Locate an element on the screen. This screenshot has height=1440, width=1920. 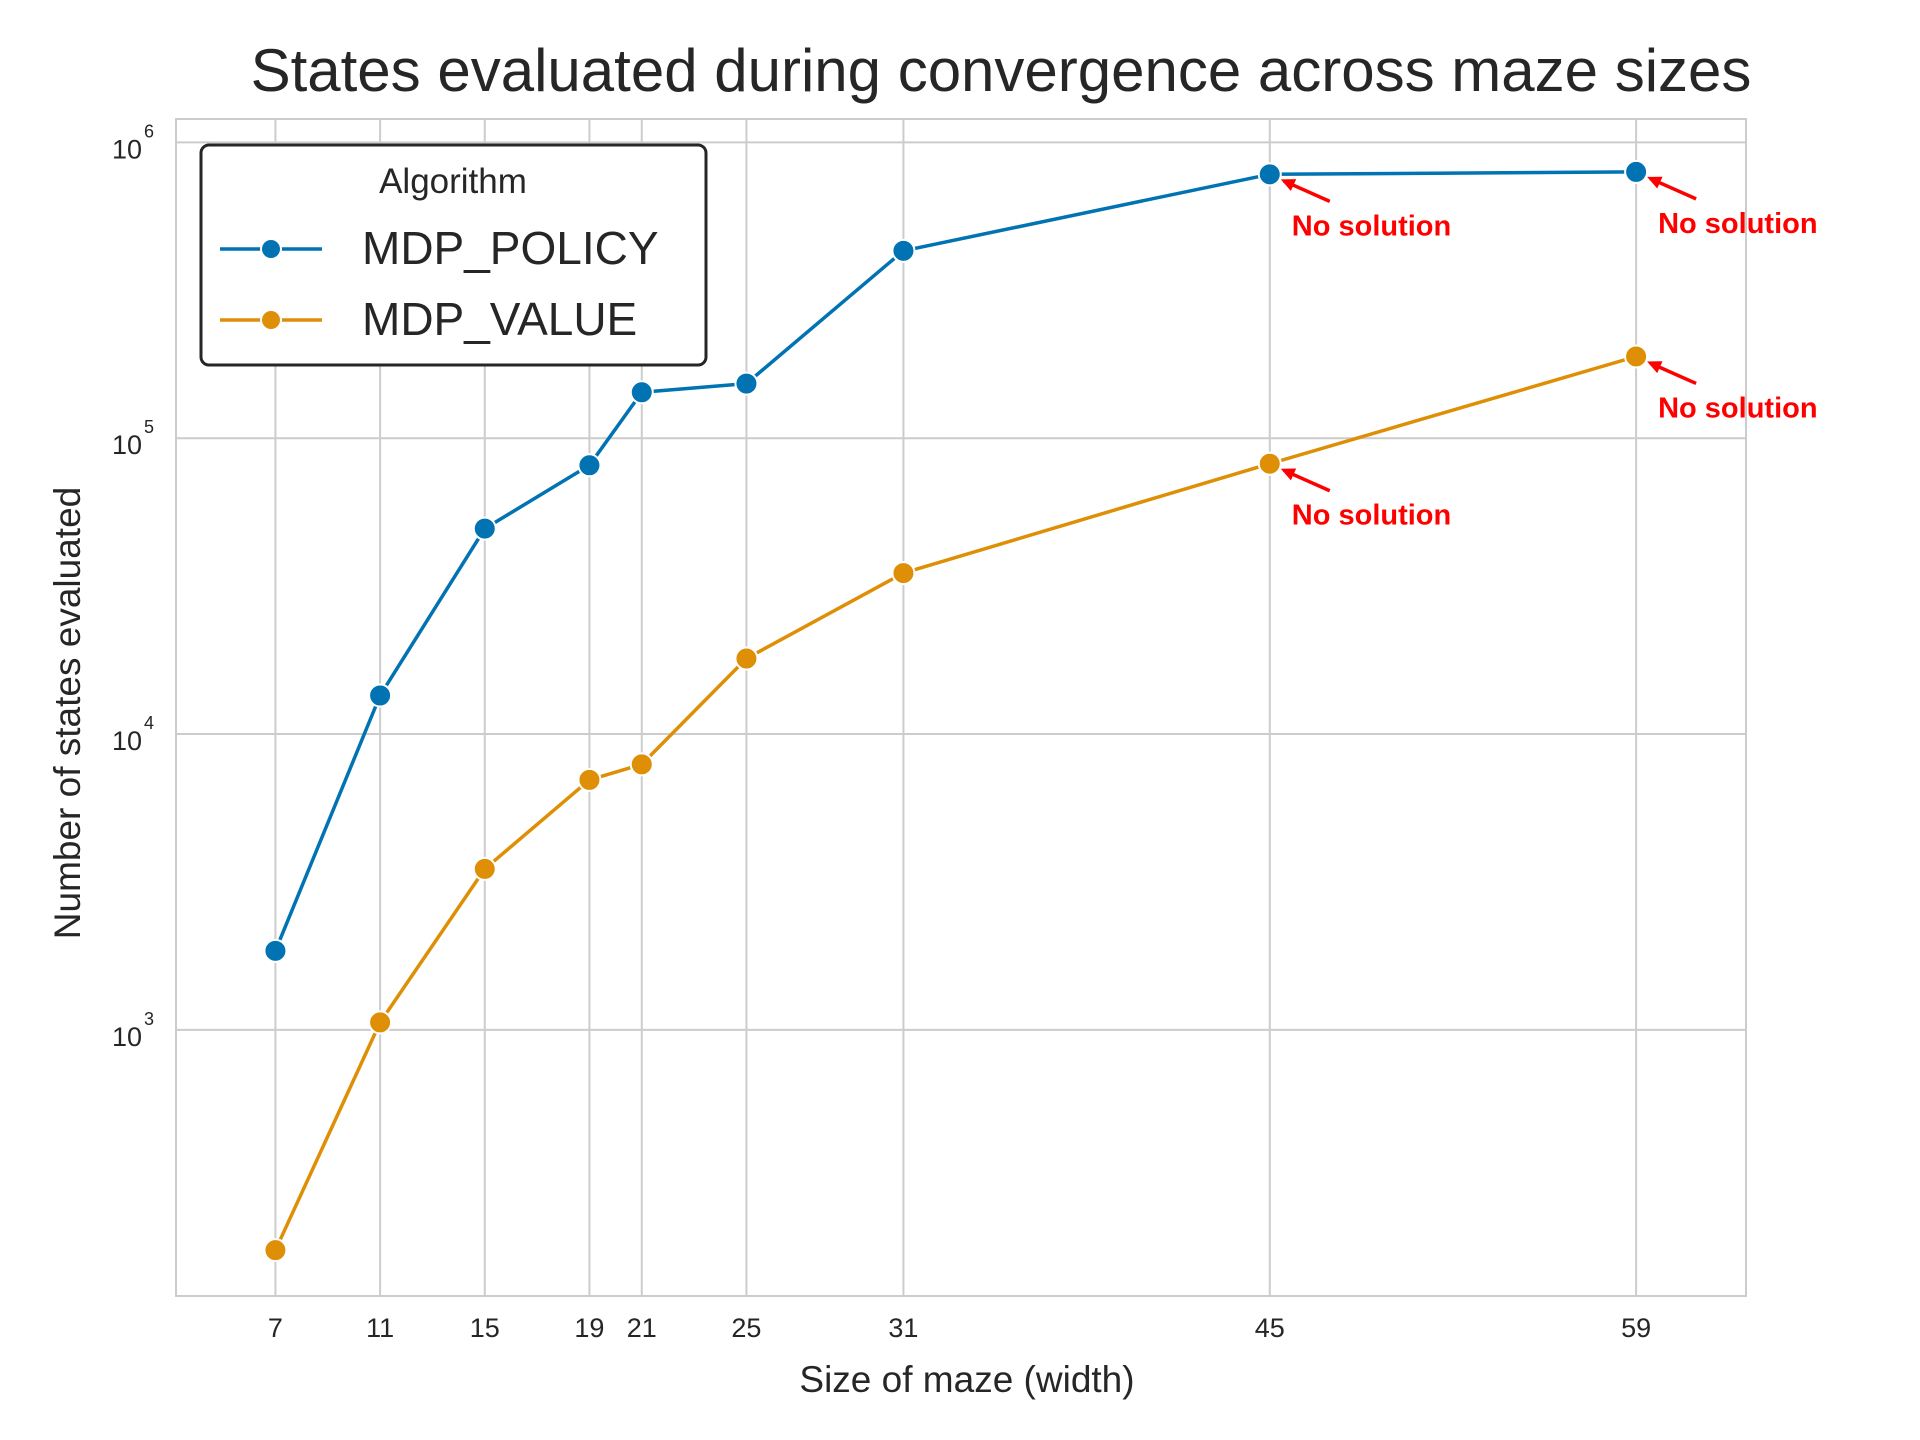
legend-box is located at coordinates (453, 255).